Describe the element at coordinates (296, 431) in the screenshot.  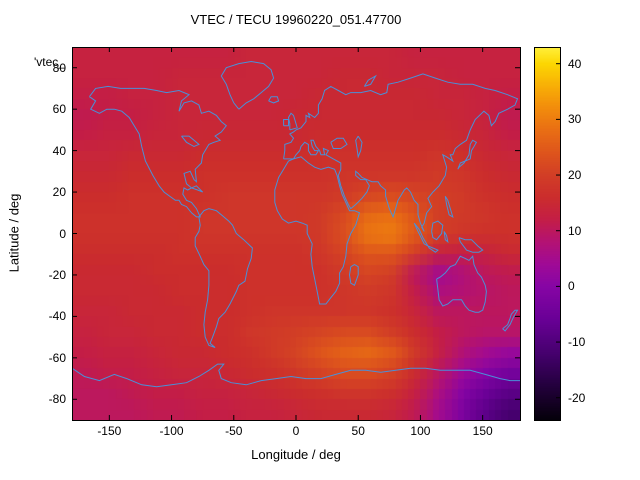
I see `x-tick-label: 0` at that location.